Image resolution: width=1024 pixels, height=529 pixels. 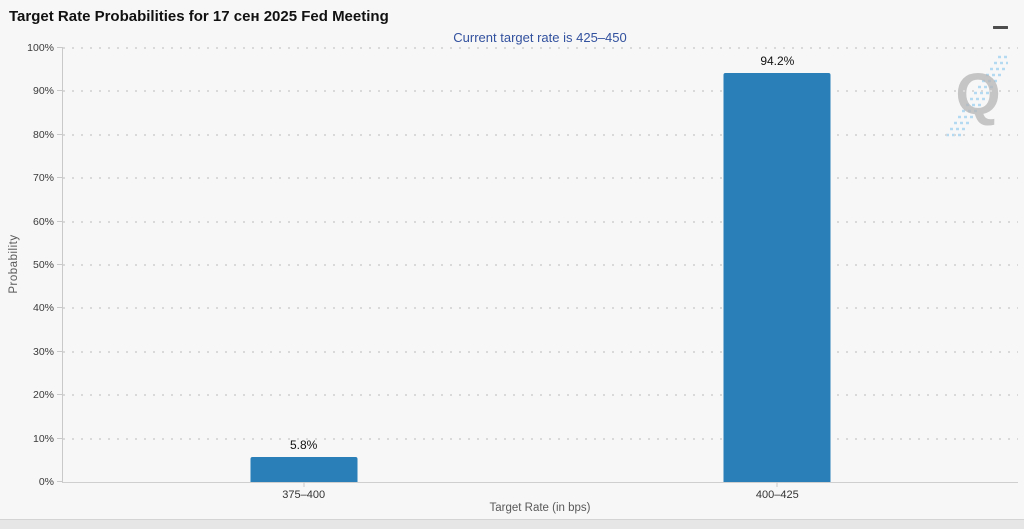 I want to click on bar-value-label: 5.8%, so click(x=303, y=444).